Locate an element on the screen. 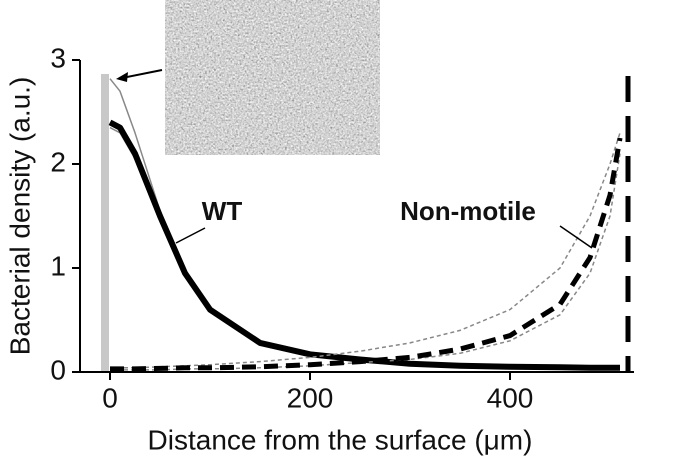 The height and width of the screenshot is (467, 675). annotation: WT is located at coordinates (222, 211).